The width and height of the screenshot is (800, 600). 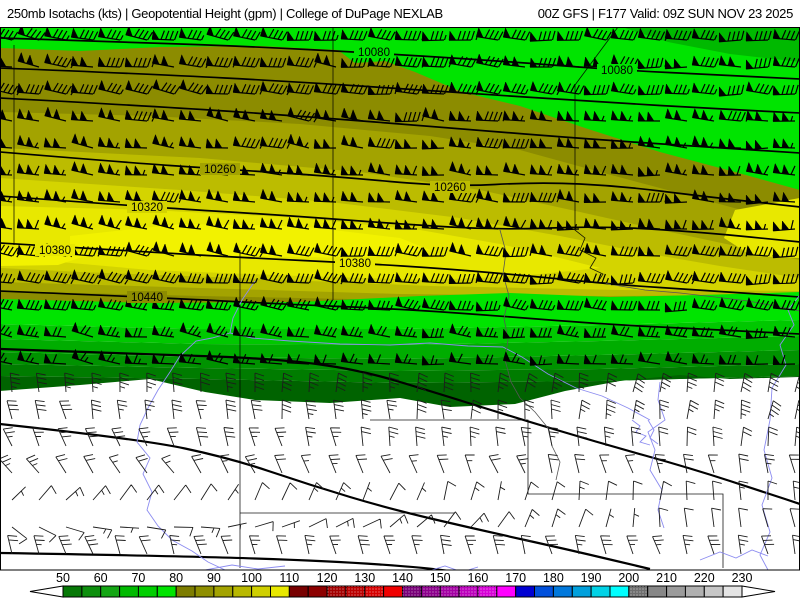 What do you see at coordinates (147, 298) in the screenshot?
I see `contour-label: 10440` at bounding box center [147, 298].